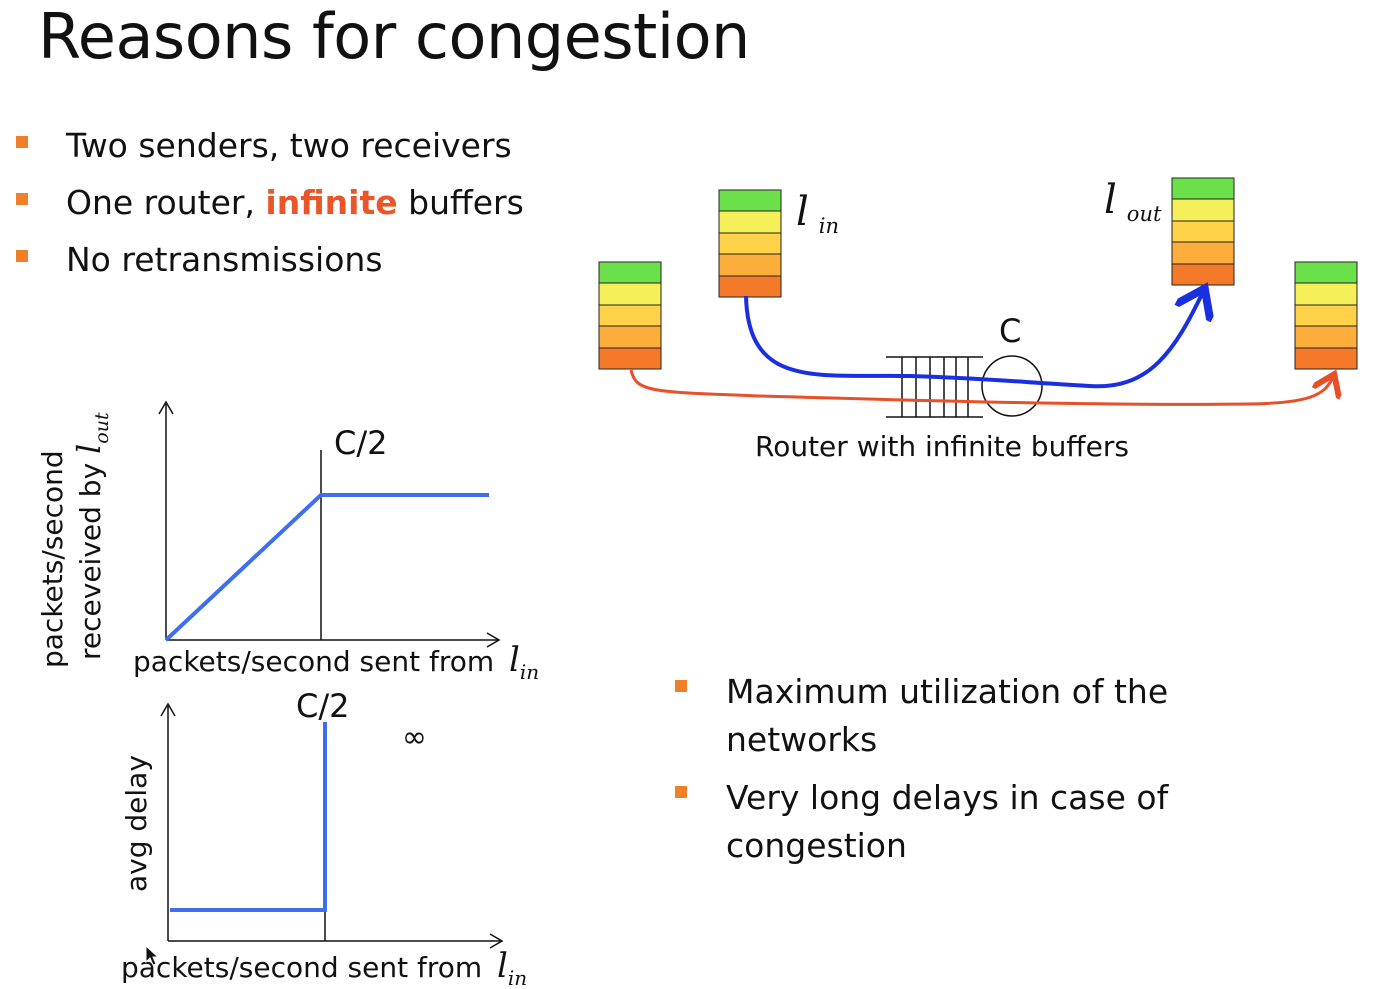 This screenshot has width=1373, height=989. I want to click on bullet-highlight: infinite, so click(331, 202).